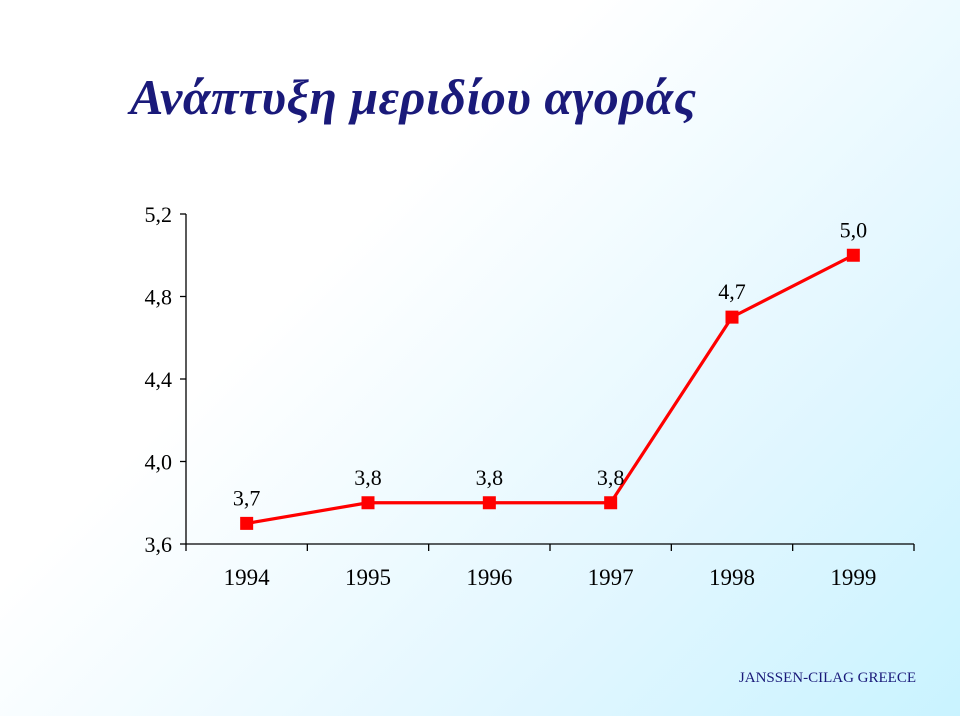 The height and width of the screenshot is (716, 960). Describe the element at coordinates (827, 678) in the screenshot. I see `footer-company: JANSSEN-CILAG GREECE` at that location.